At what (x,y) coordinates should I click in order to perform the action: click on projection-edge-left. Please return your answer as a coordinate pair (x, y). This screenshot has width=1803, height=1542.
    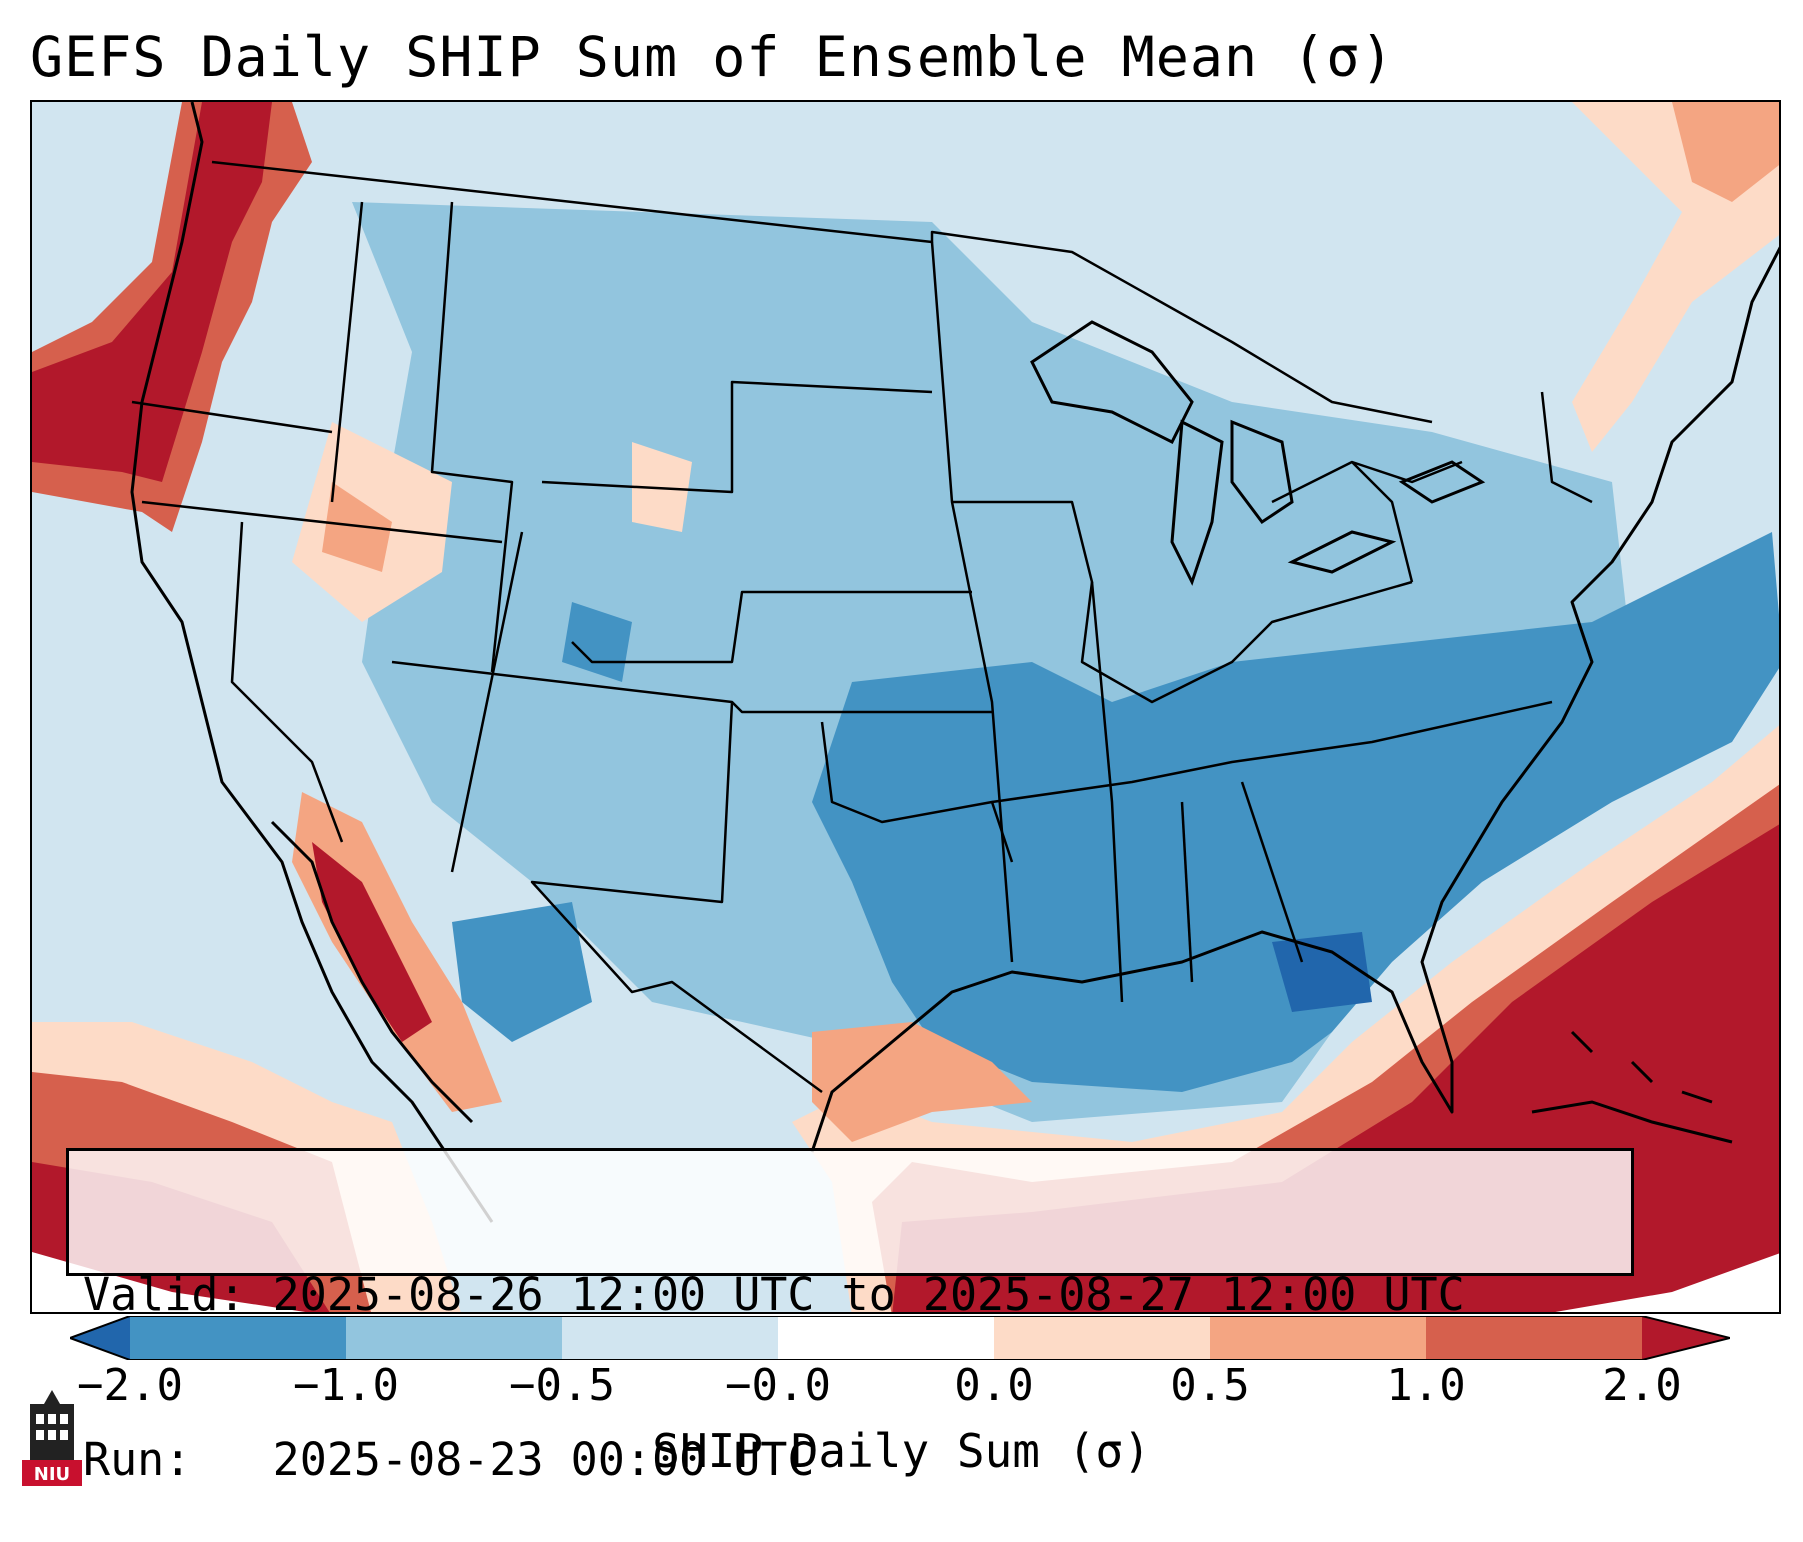
    Looking at the image, I should click on (169, 1282).